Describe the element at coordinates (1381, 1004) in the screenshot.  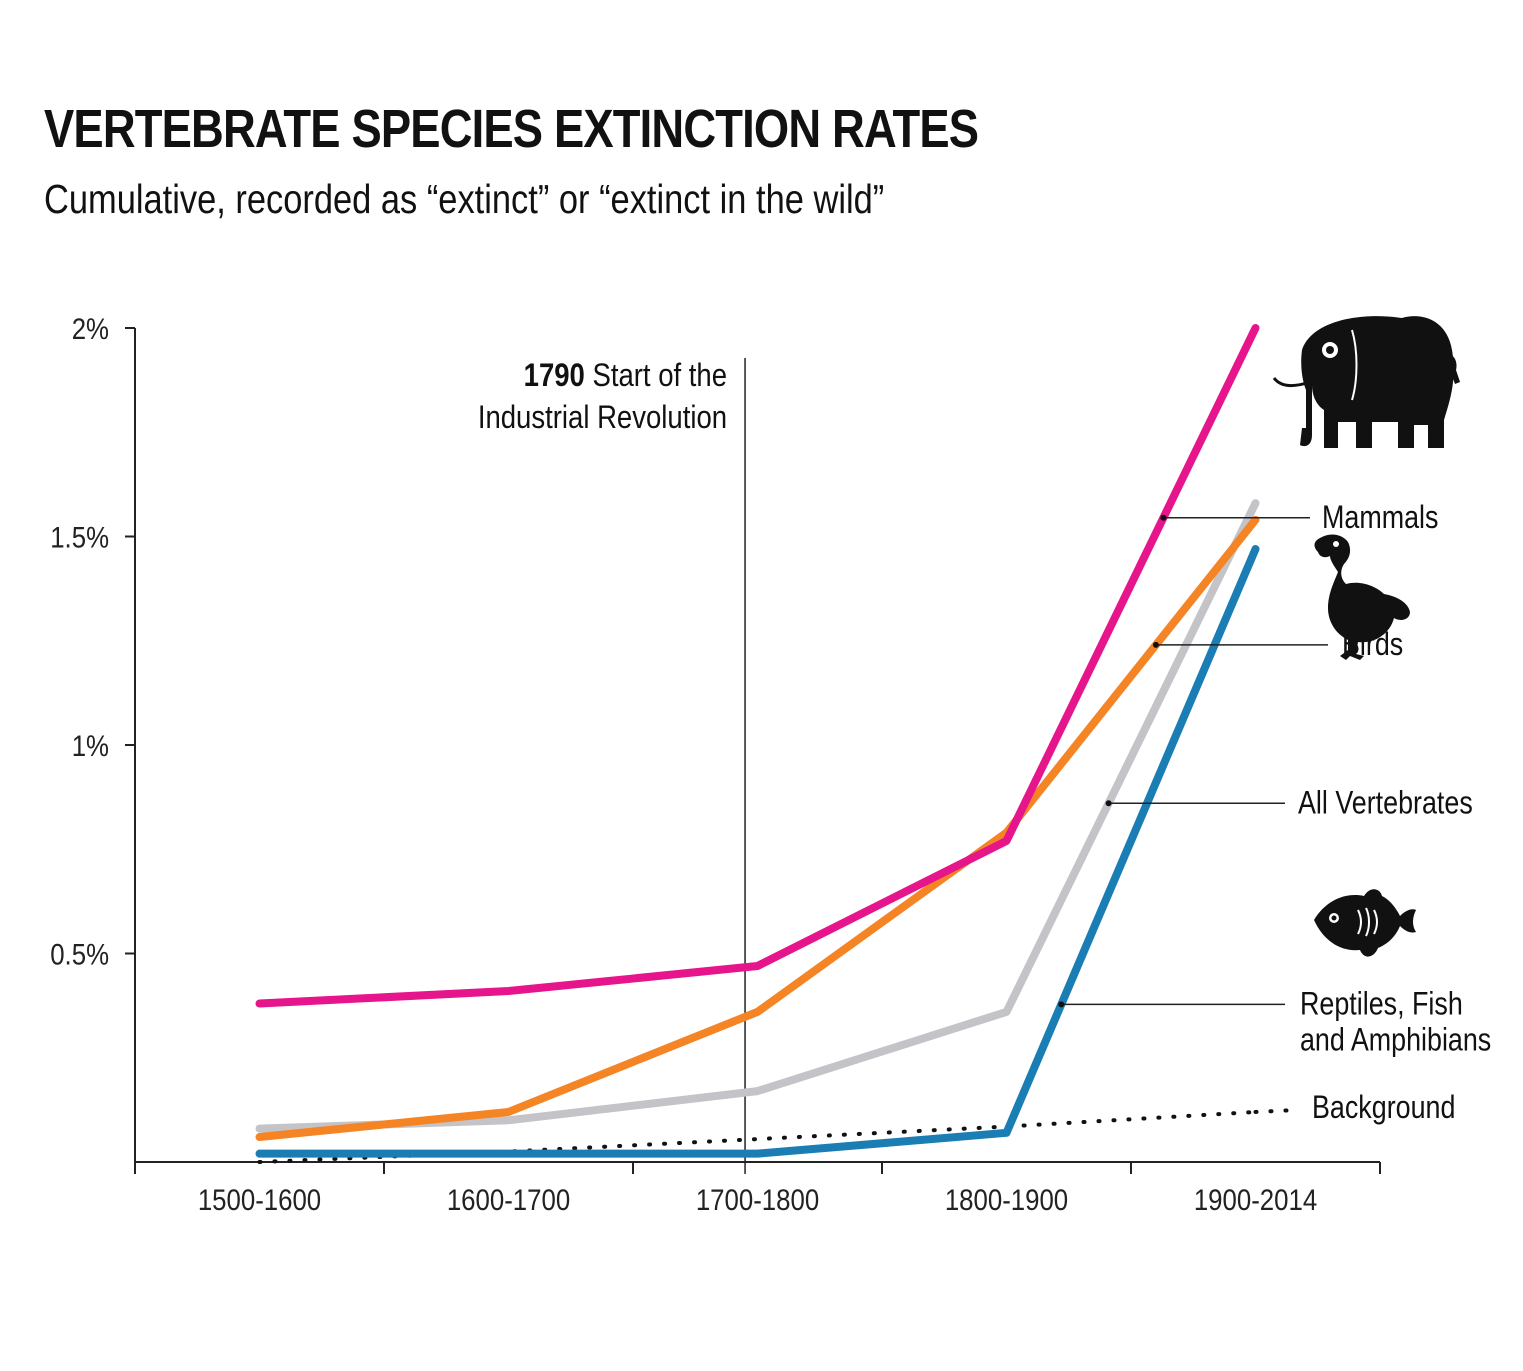
I see `series-label-reptiles-fish-and-amphibians: Reptiles, Fish` at that location.